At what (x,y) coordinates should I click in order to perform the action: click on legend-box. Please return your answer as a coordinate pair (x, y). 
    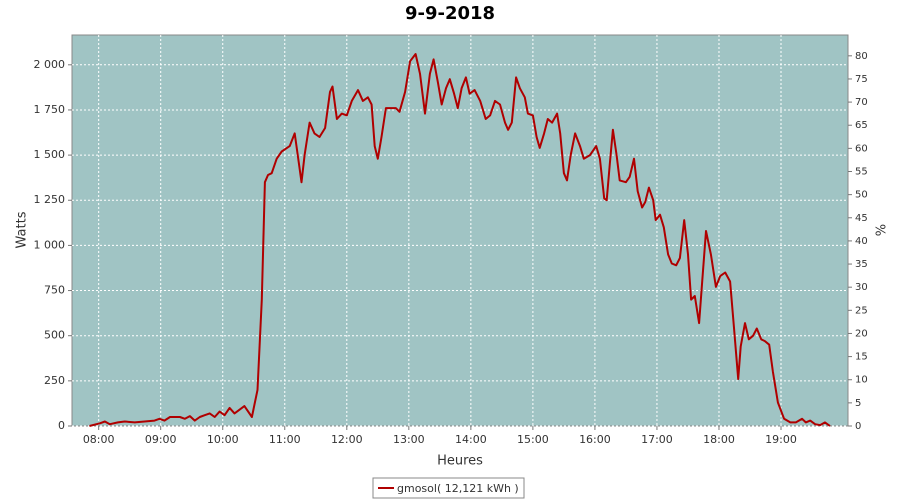
    Looking at the image, I should click on (448, 488).